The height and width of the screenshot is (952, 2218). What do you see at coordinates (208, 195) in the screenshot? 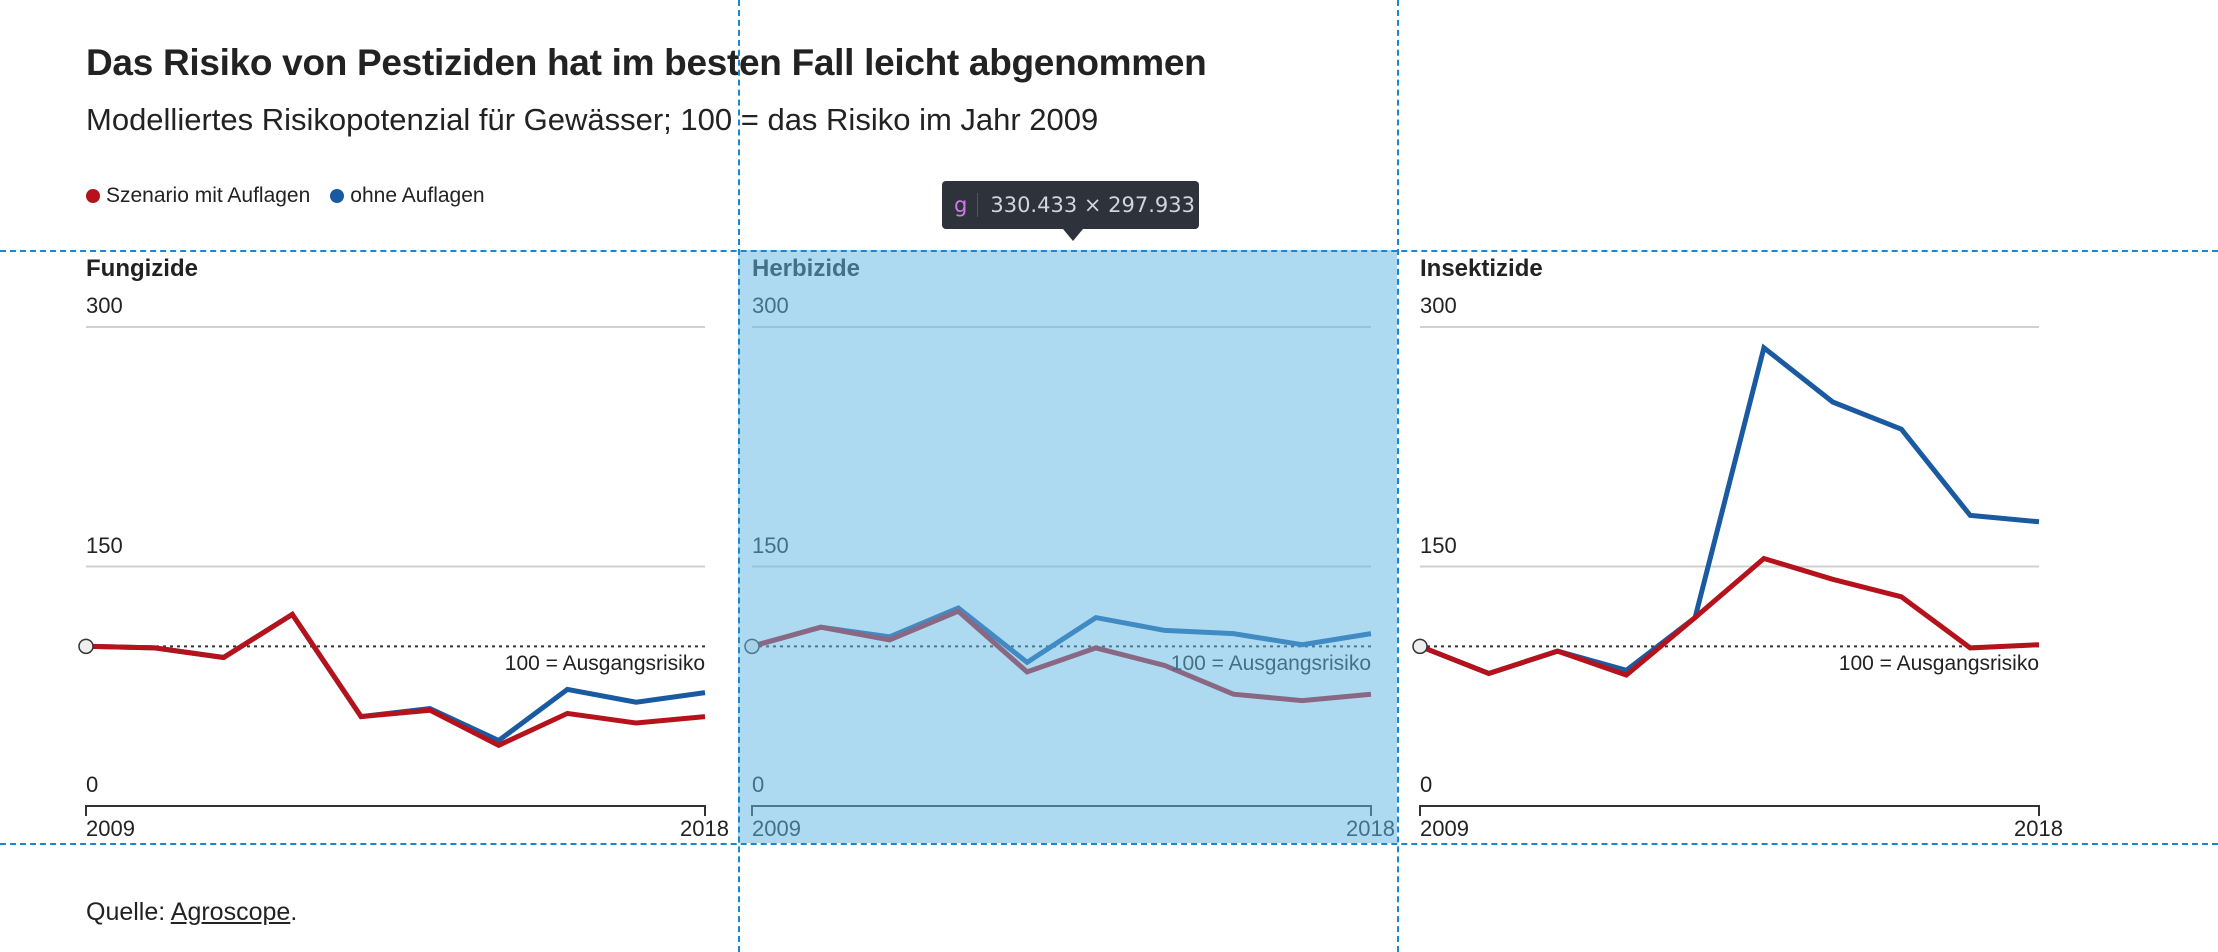
I see `legend-label: Szenario mit Auflagen` at bounding box center [208, 195].